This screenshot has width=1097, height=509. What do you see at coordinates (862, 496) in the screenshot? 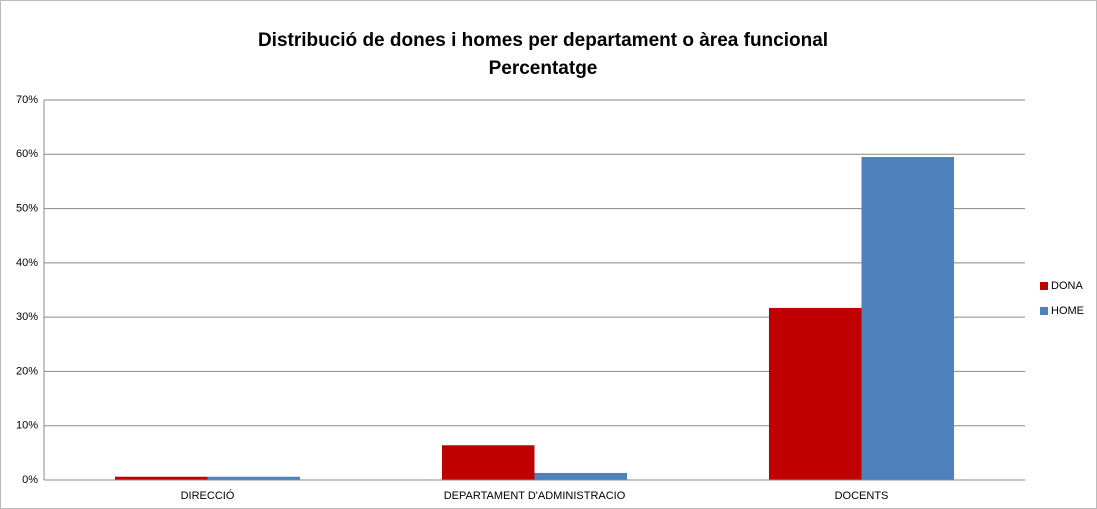
I see `x-tick-label: DOCENTS` at bounding box center [862, 496].